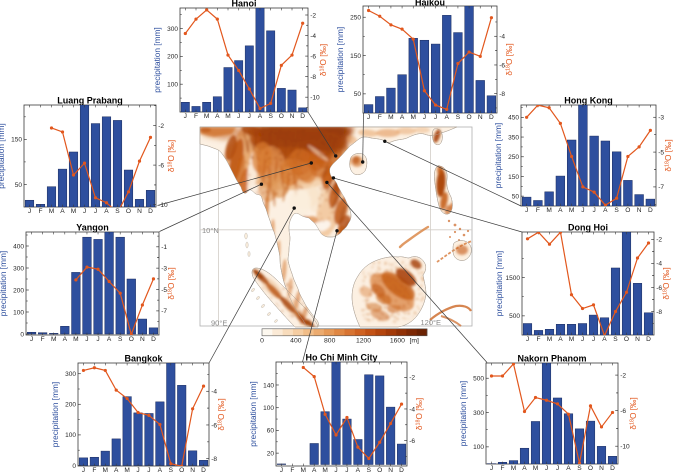 The height and width of the screenshot is (476, 676). I want to click on svg-text: Haikou, so click(430, 3).